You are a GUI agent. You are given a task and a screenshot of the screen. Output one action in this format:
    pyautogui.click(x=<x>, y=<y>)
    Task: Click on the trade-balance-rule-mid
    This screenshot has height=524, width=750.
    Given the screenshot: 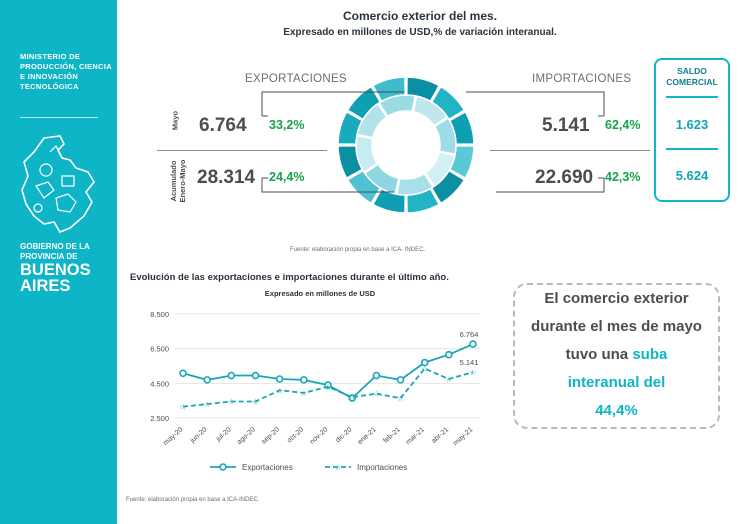 What is the action you would take?
    pyautogui.click(x=692, y=149)
    